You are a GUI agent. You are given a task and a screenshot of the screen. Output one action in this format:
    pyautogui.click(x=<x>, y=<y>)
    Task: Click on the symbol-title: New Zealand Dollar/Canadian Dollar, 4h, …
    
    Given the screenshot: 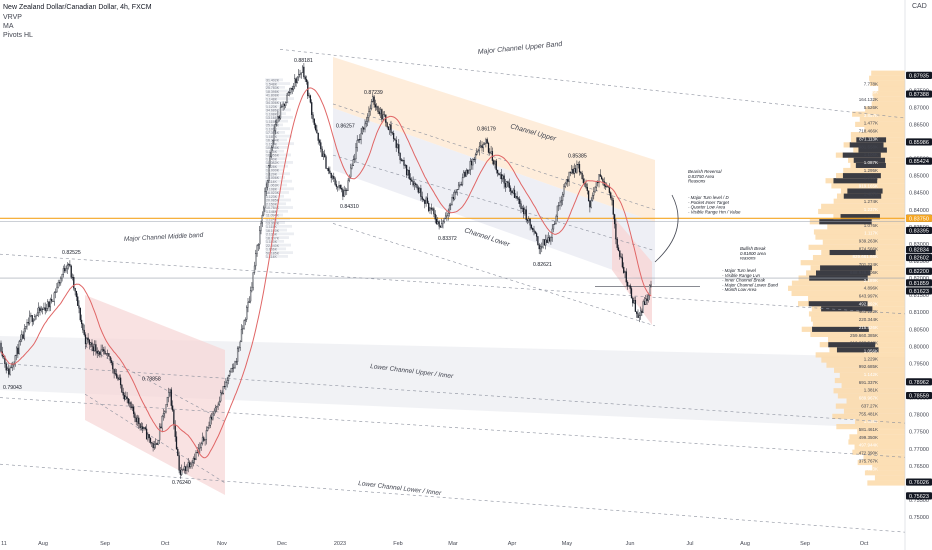 What is the action you would take?
    pyautogui.click(x=77, y=7)
    